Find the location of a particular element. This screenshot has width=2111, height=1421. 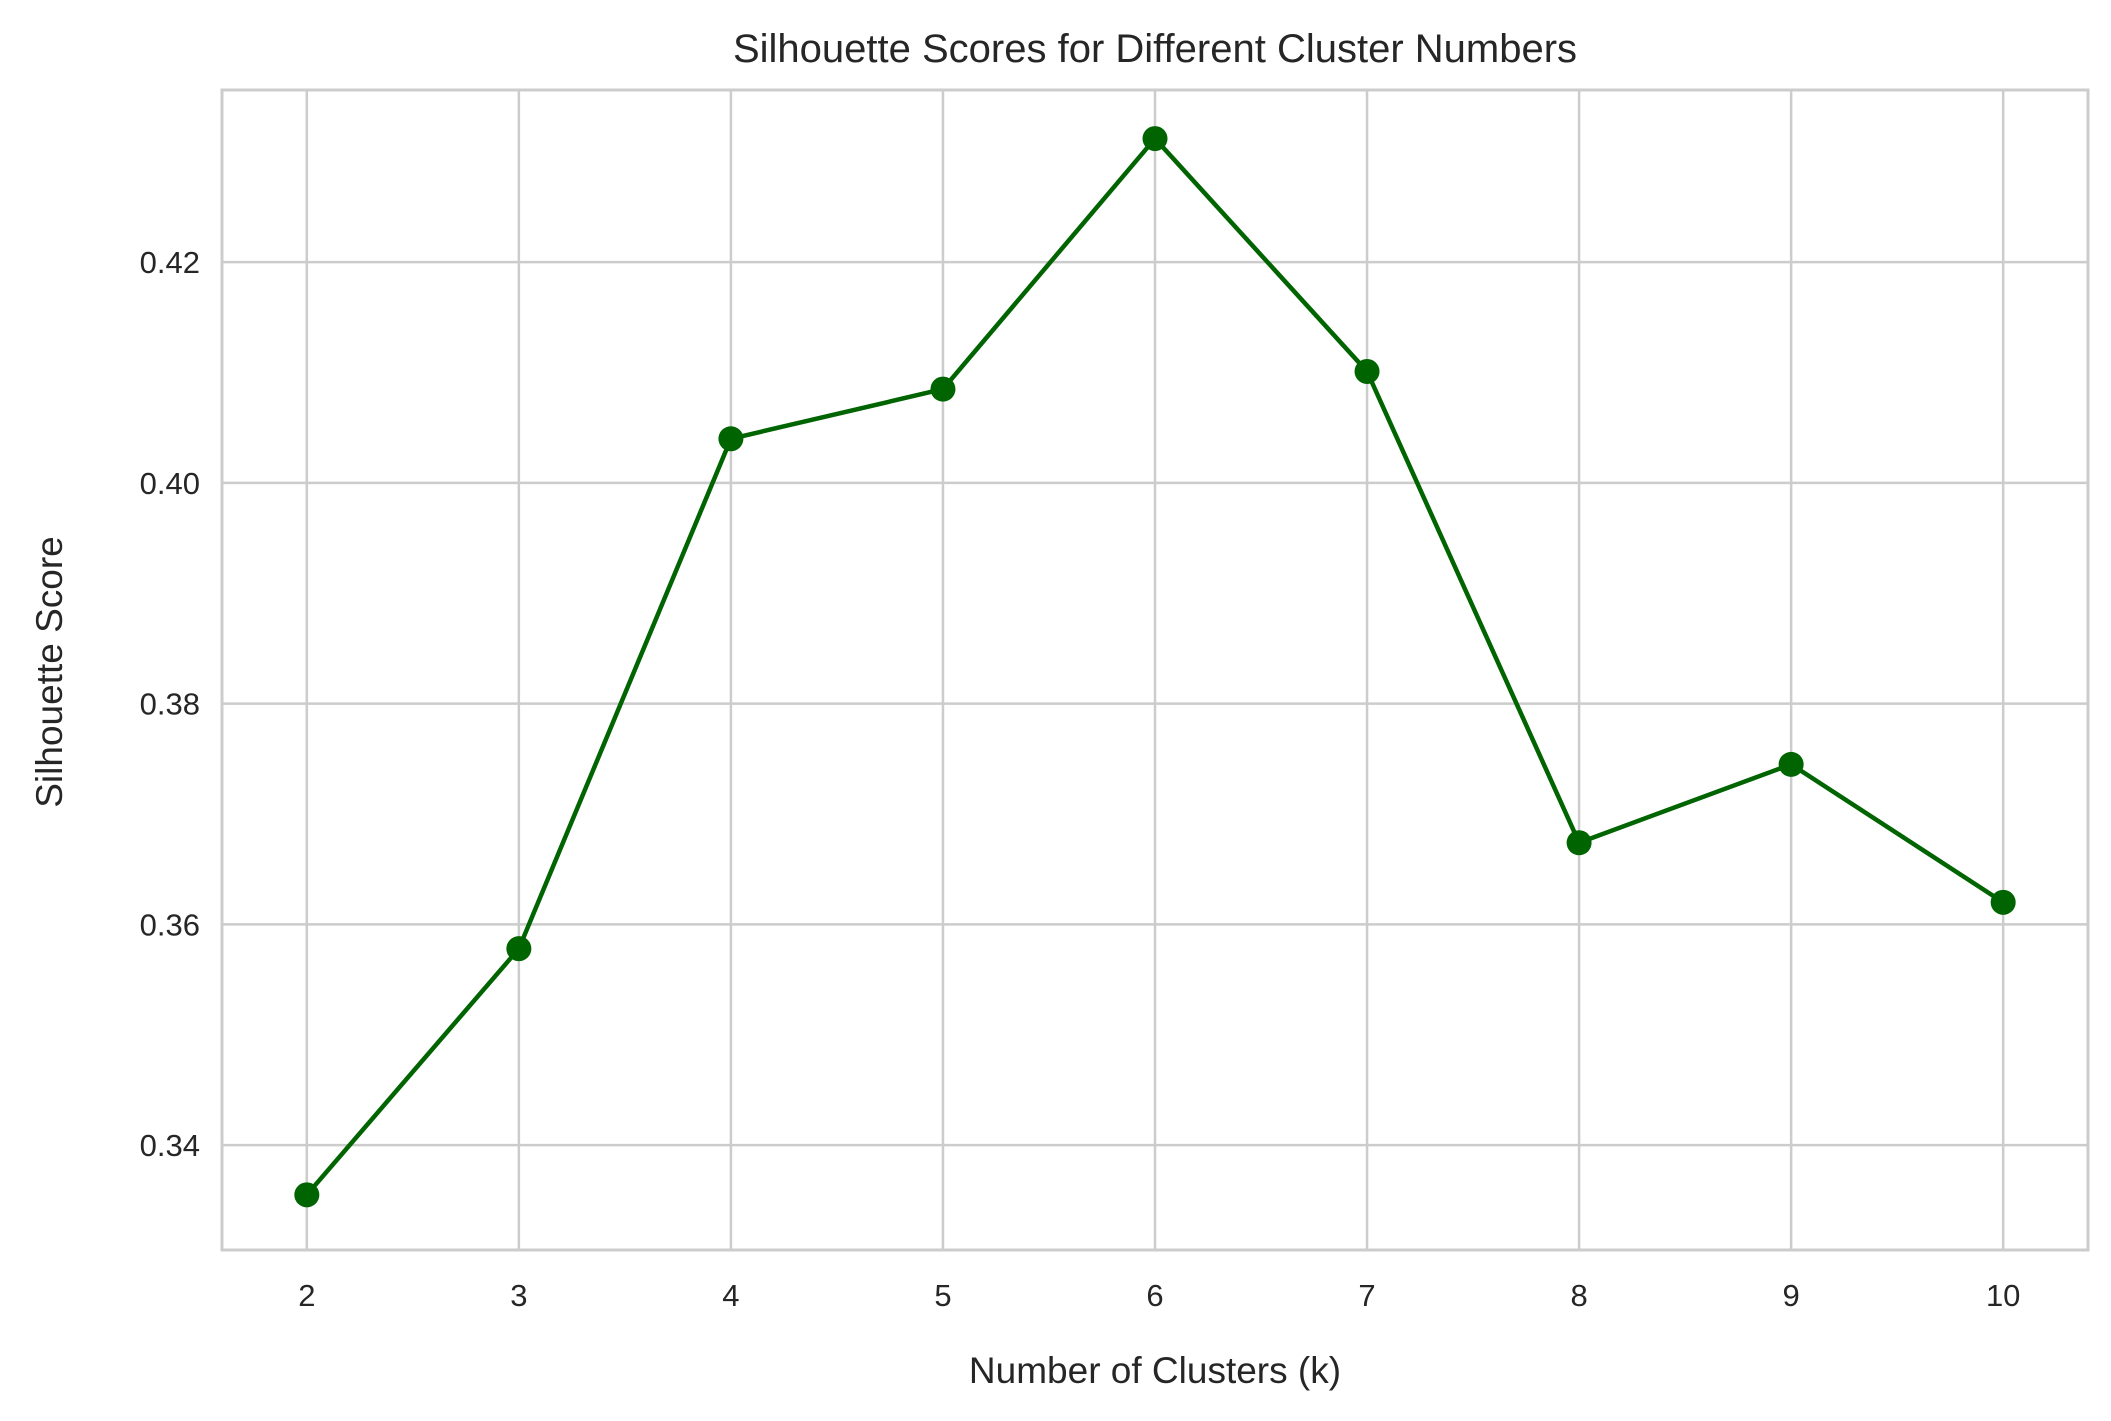

x-tick-label: 4 is located at coordinates (730, 1295).